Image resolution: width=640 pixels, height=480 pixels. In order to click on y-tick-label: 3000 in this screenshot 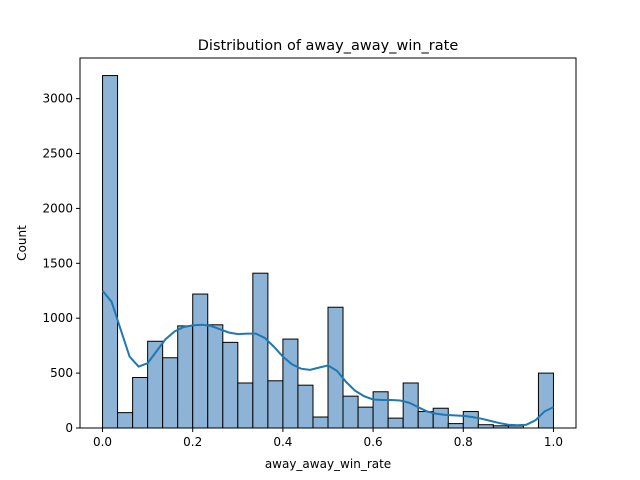, I will do `click(57, 99)`.